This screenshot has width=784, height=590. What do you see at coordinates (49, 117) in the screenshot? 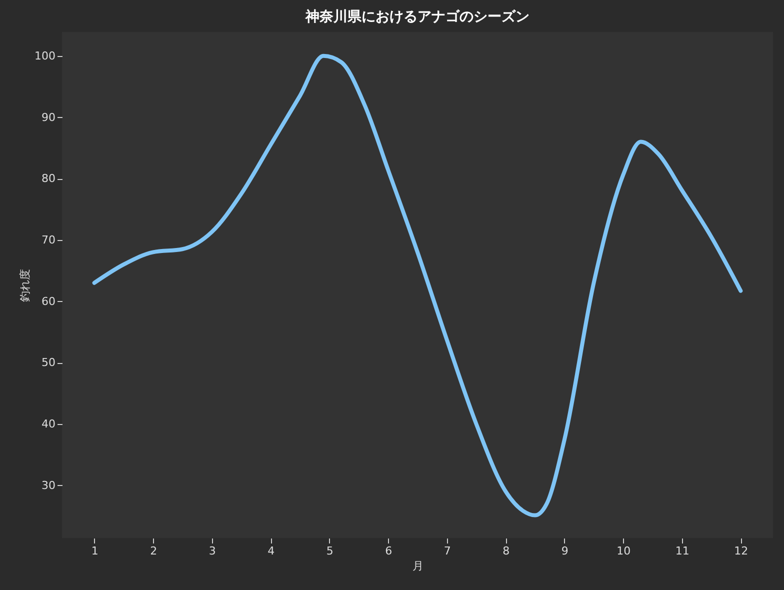
I see `y-tick-label: 90` at bounding box center [49, 117].